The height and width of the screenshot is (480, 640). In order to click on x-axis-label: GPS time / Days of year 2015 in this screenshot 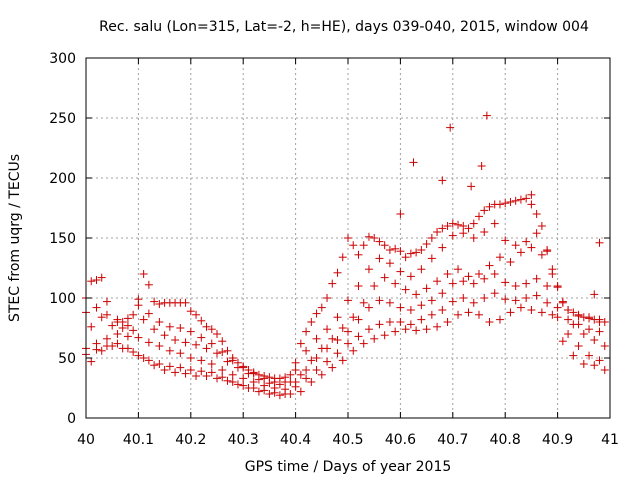, I will do `click(348, 467)`.